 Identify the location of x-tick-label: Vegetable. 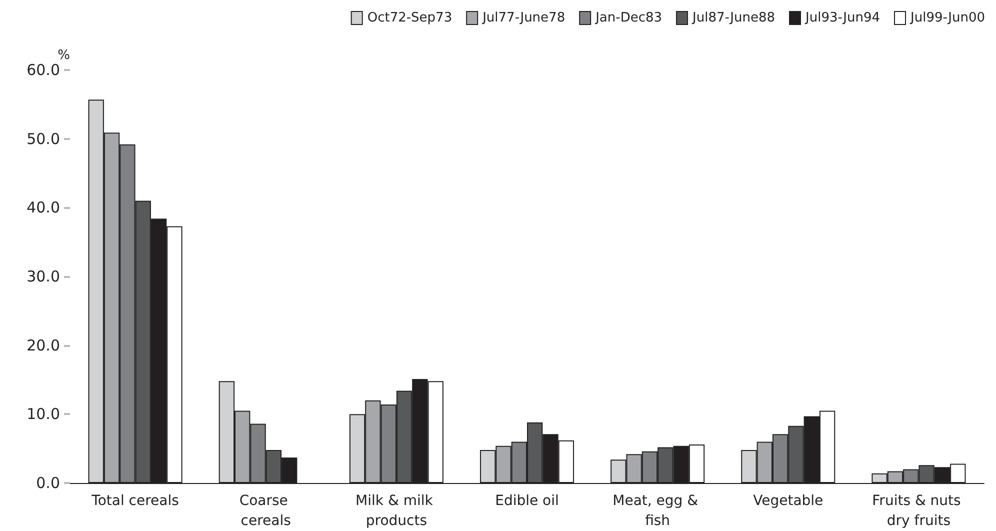
(788, 501).